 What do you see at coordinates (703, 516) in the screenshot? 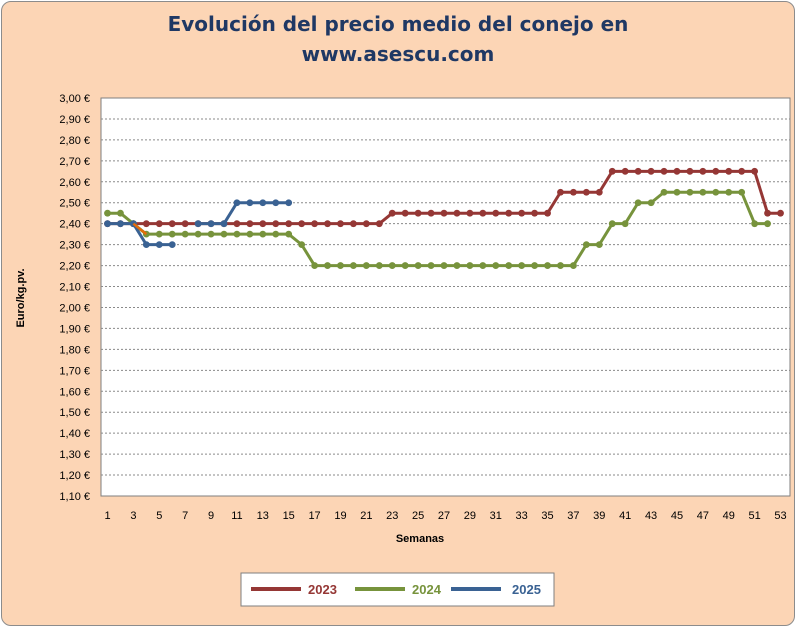
I see `x-tick-label: 47` at bounding box center [703, 516].